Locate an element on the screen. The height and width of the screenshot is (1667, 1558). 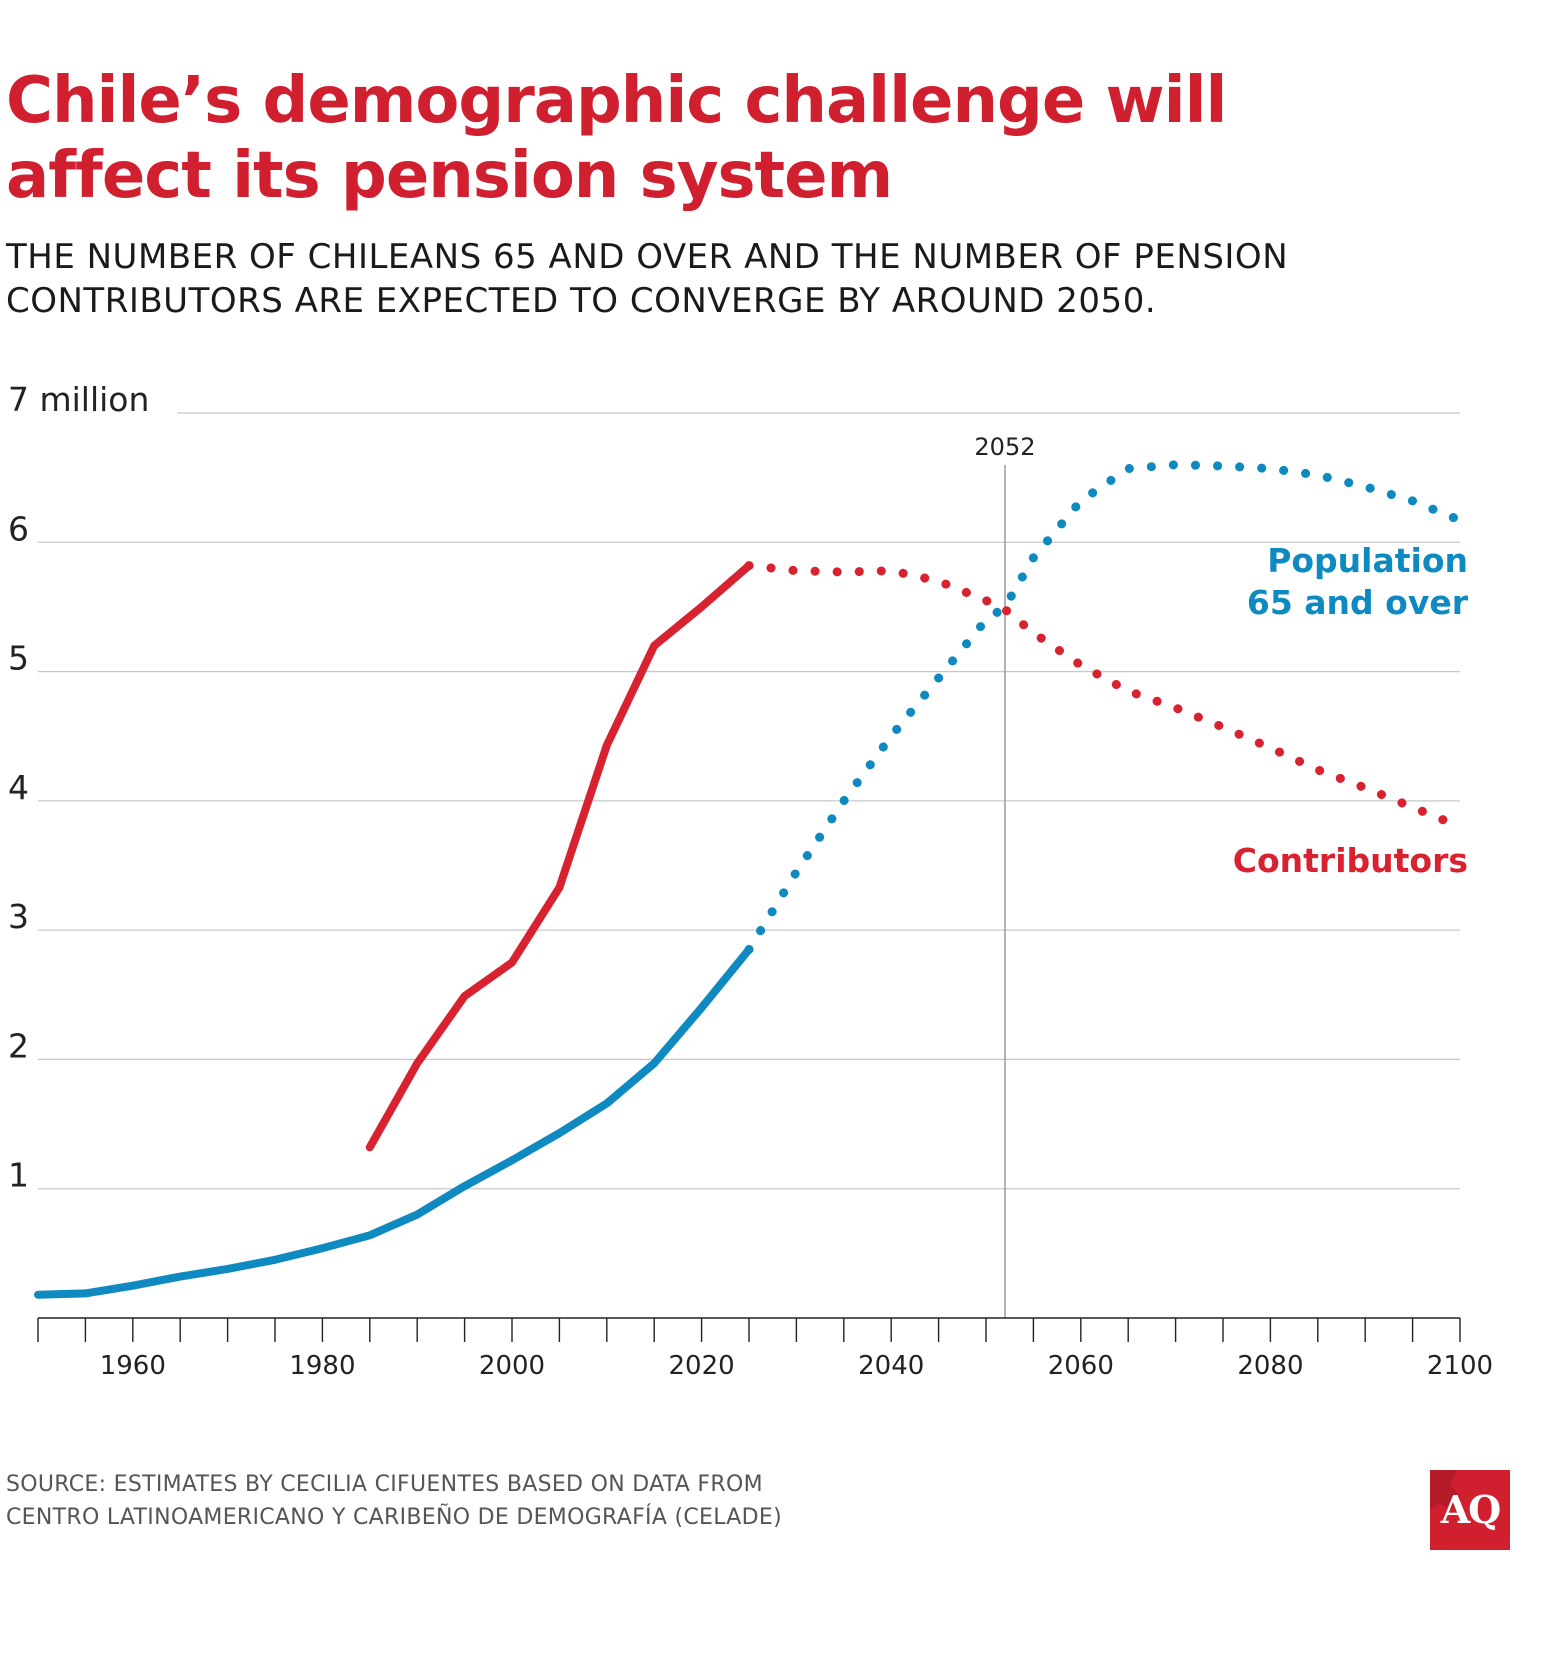
population-series-label: Population is located at coordinates (1367, 560).